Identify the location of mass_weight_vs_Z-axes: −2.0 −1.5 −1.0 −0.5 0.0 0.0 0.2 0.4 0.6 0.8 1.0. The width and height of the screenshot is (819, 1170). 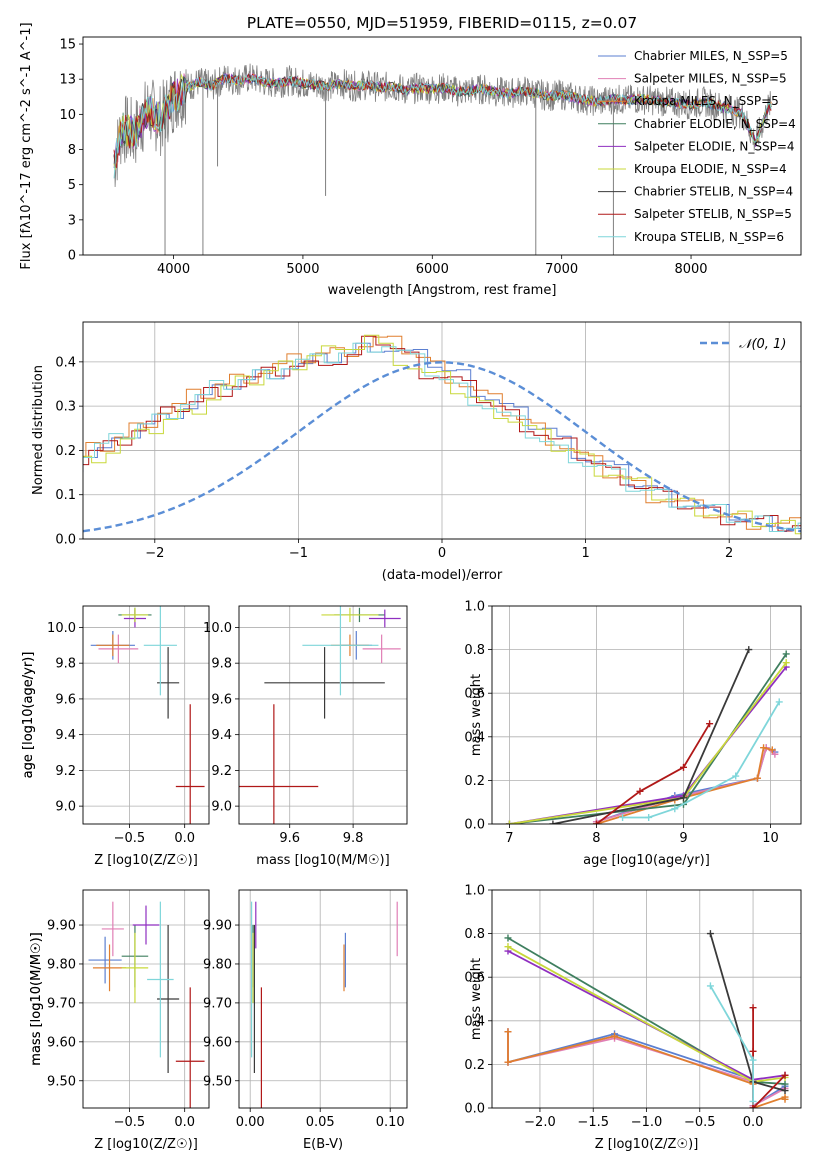
(632, 1007).